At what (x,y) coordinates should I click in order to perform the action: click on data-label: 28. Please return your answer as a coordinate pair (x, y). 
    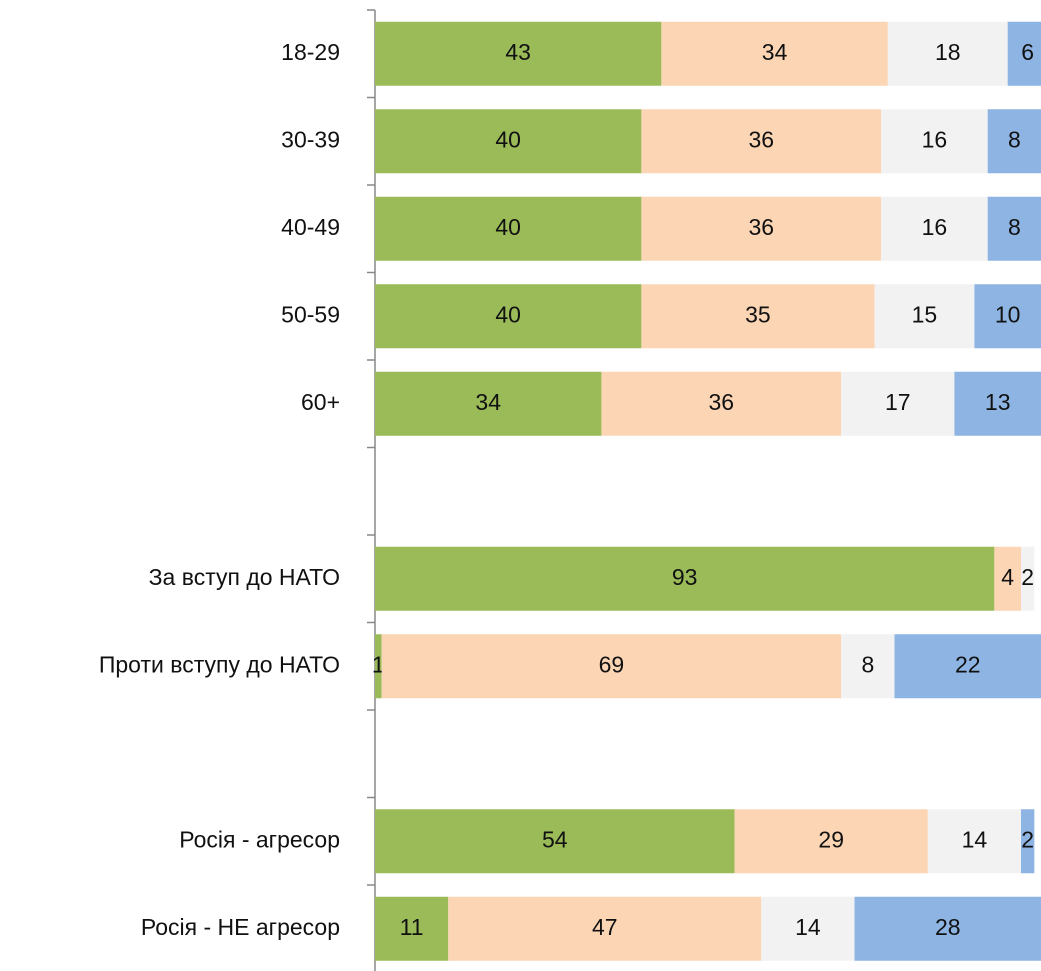
    Looking at the image, I should click on (948, 927).